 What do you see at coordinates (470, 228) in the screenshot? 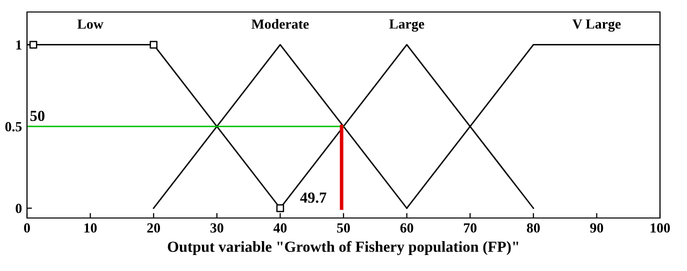
I see `x-tick-label: 70` at bounding box center [470, 228].